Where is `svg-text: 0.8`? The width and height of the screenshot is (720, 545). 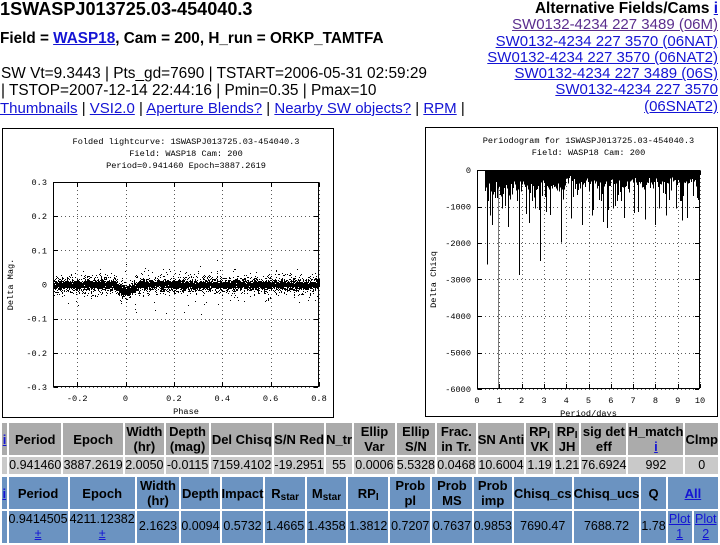
svg-text: 0.8 is located at coordinates (318, 399).